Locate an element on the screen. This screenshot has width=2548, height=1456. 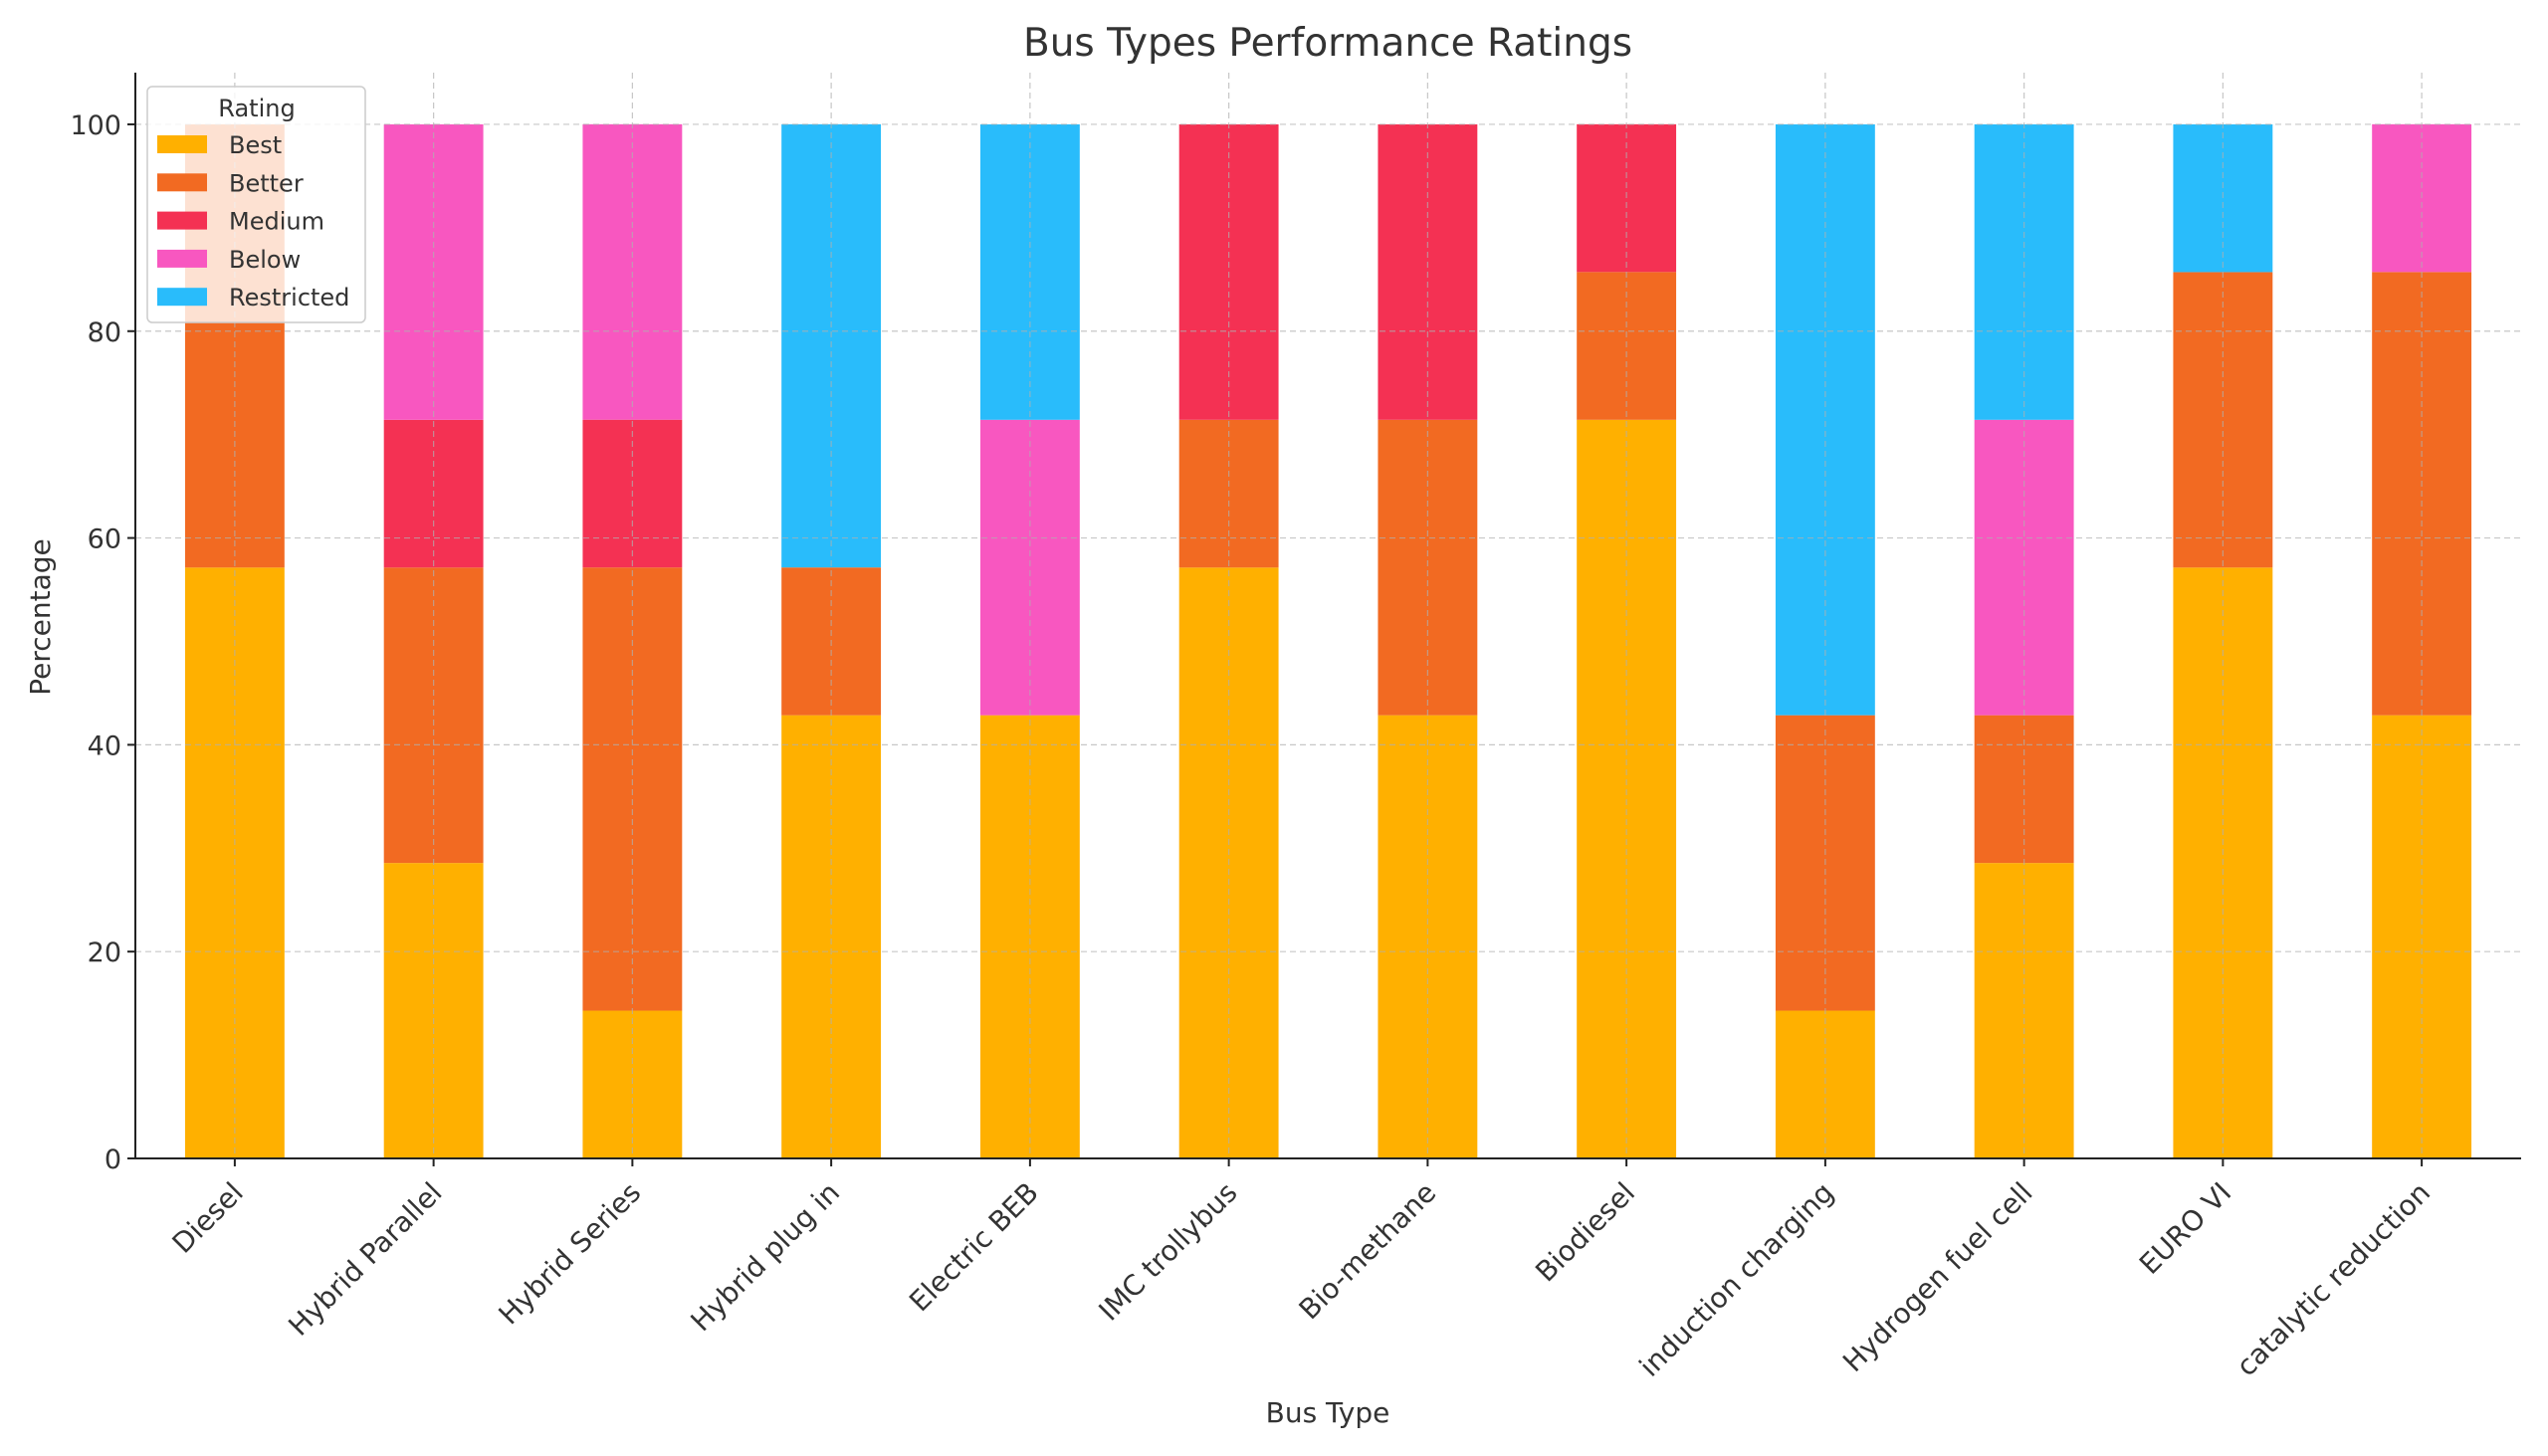
x-tick-label: Hybrid plug in is located at coordinates (766, 1257).